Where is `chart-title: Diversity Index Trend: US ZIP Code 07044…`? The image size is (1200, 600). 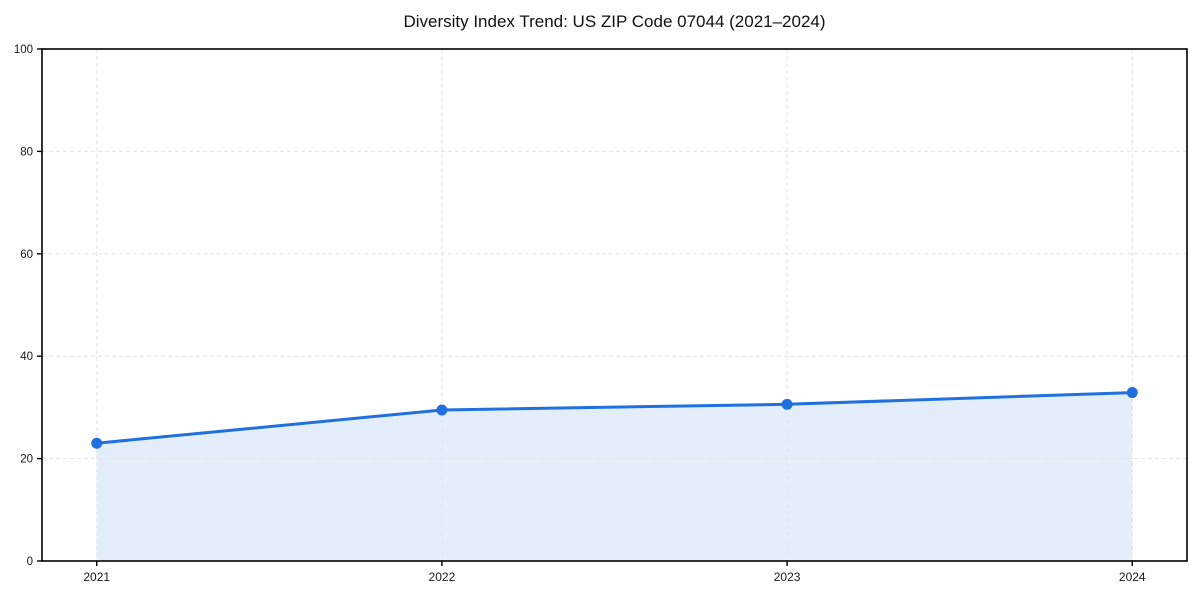
chart-title: Diversity Index Trend: US ZIP Code 07044… is located at coordinates (614, 21).